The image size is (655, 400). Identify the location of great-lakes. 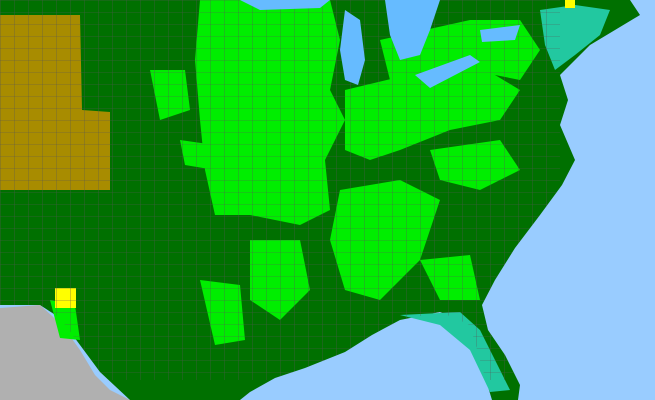
(380, 44).